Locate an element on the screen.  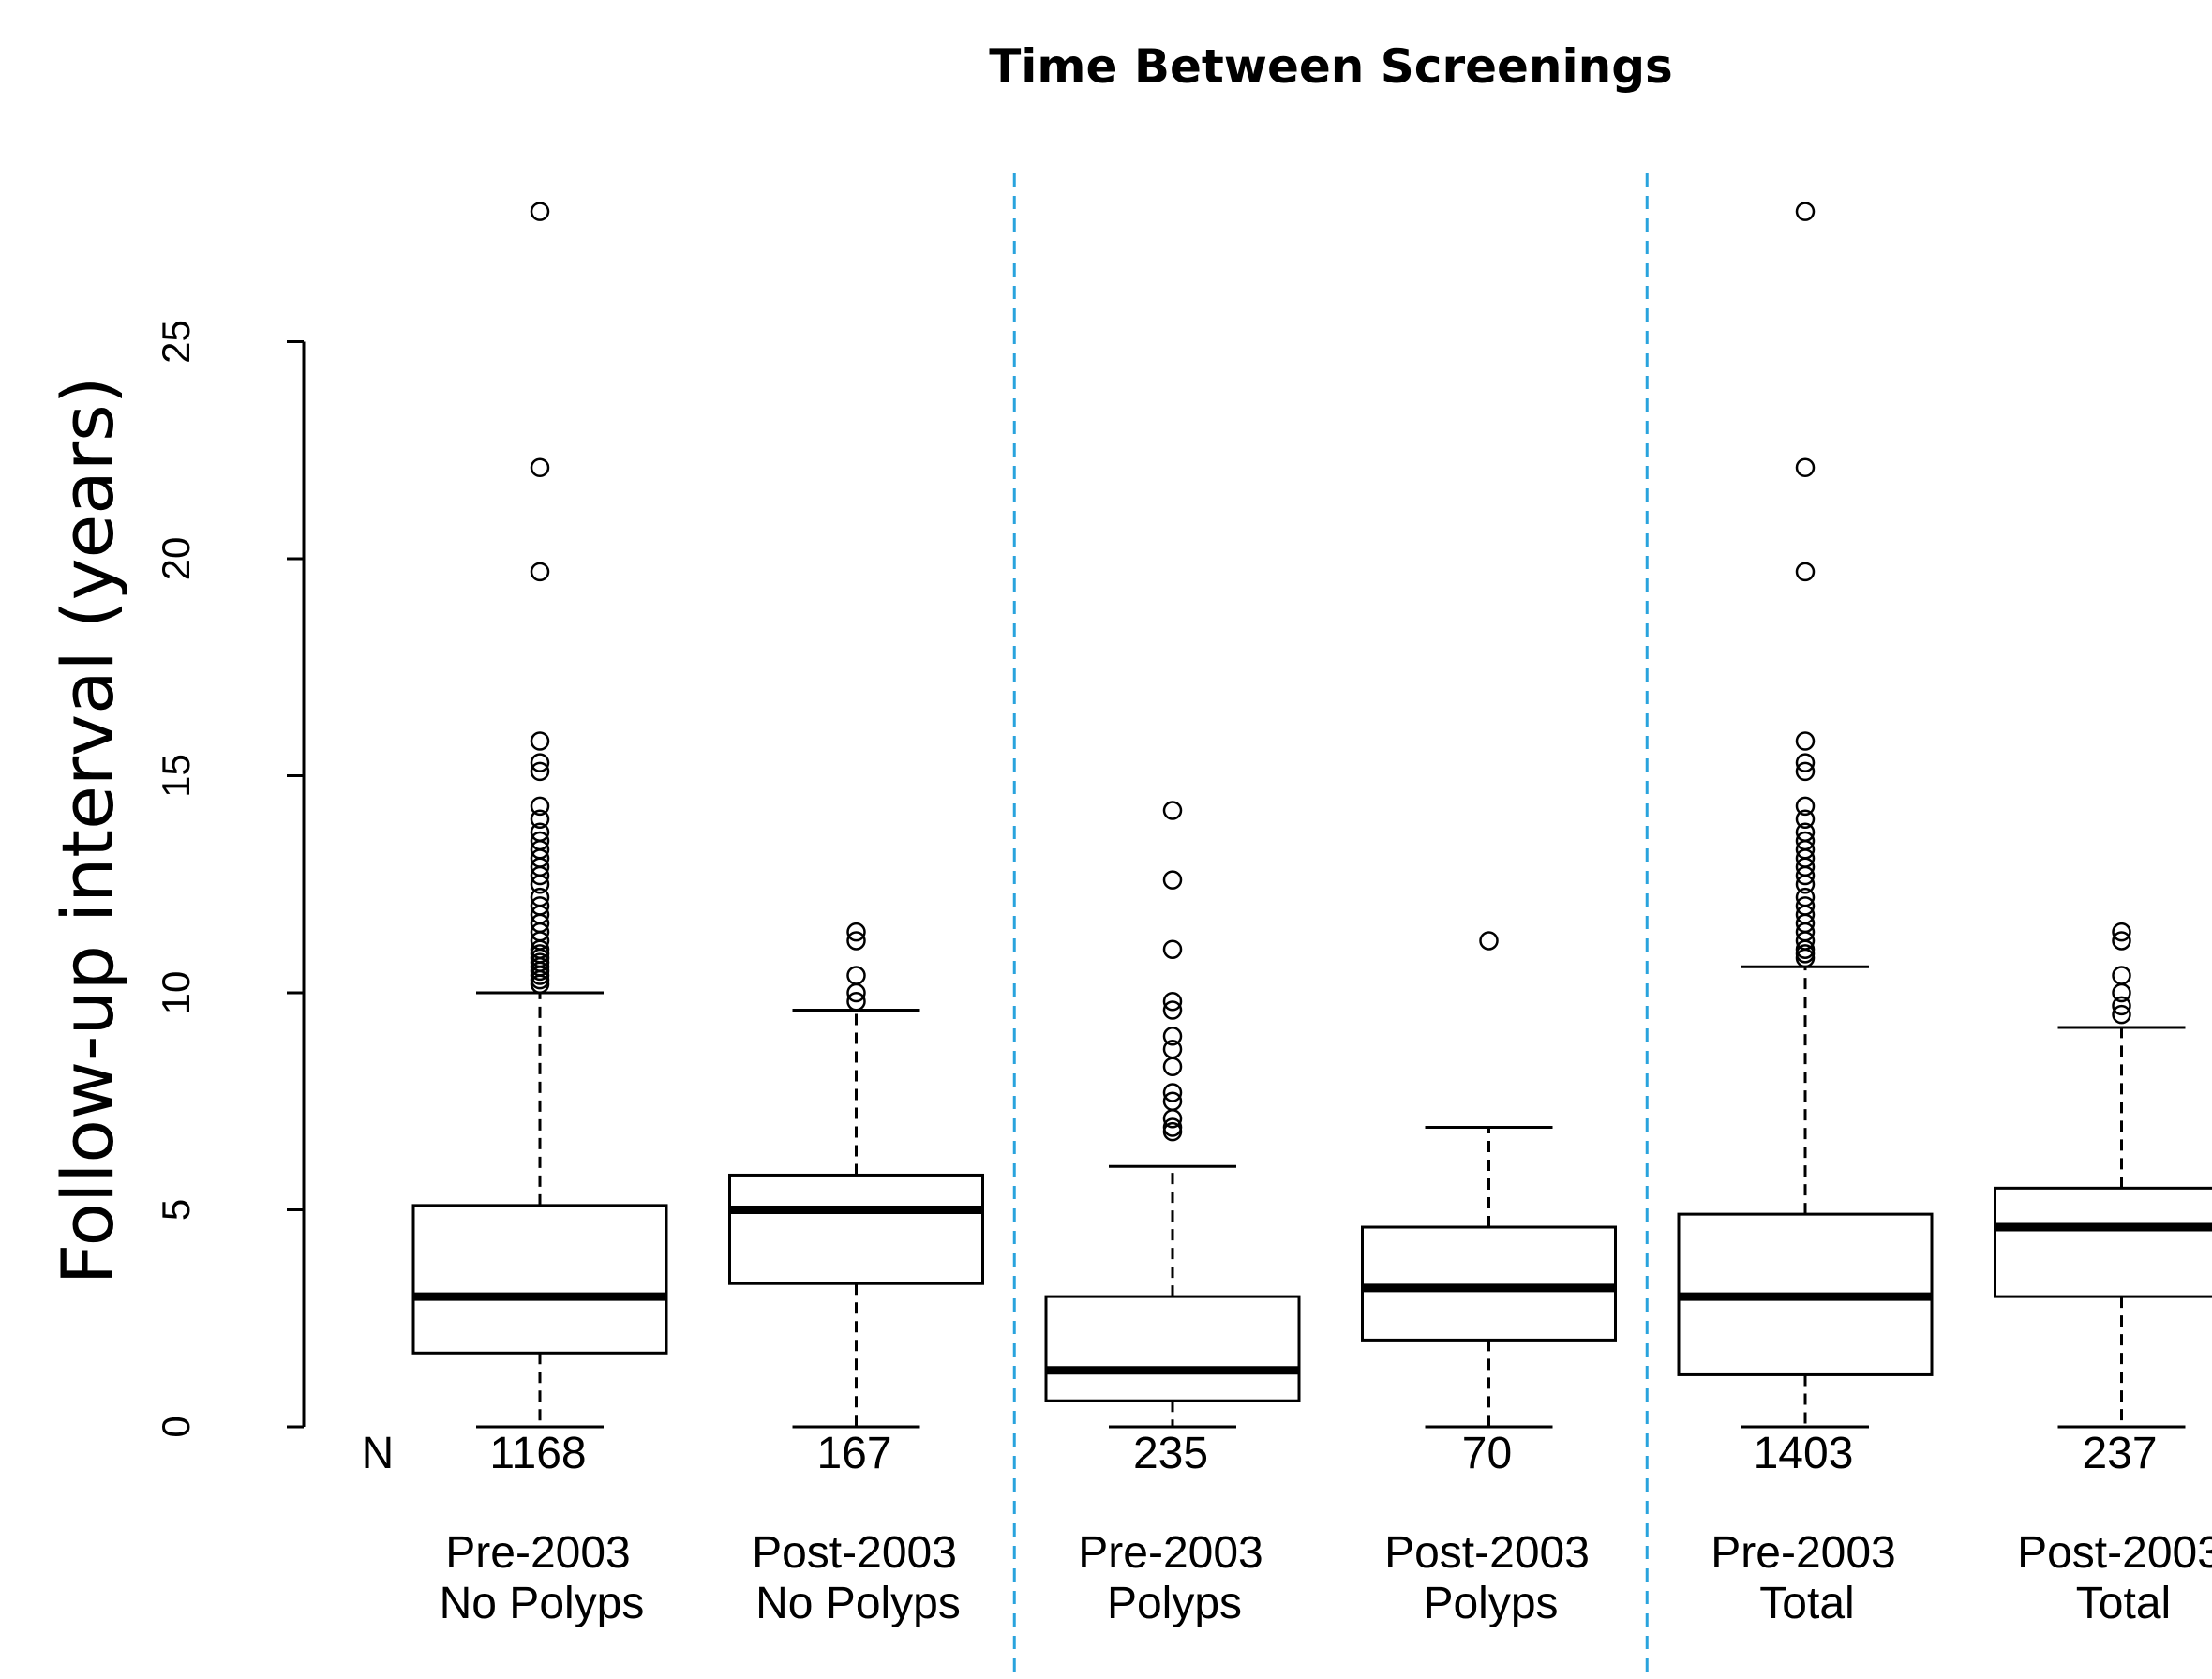
n-count-label: 70 is located at coordinates (1487, 1453).